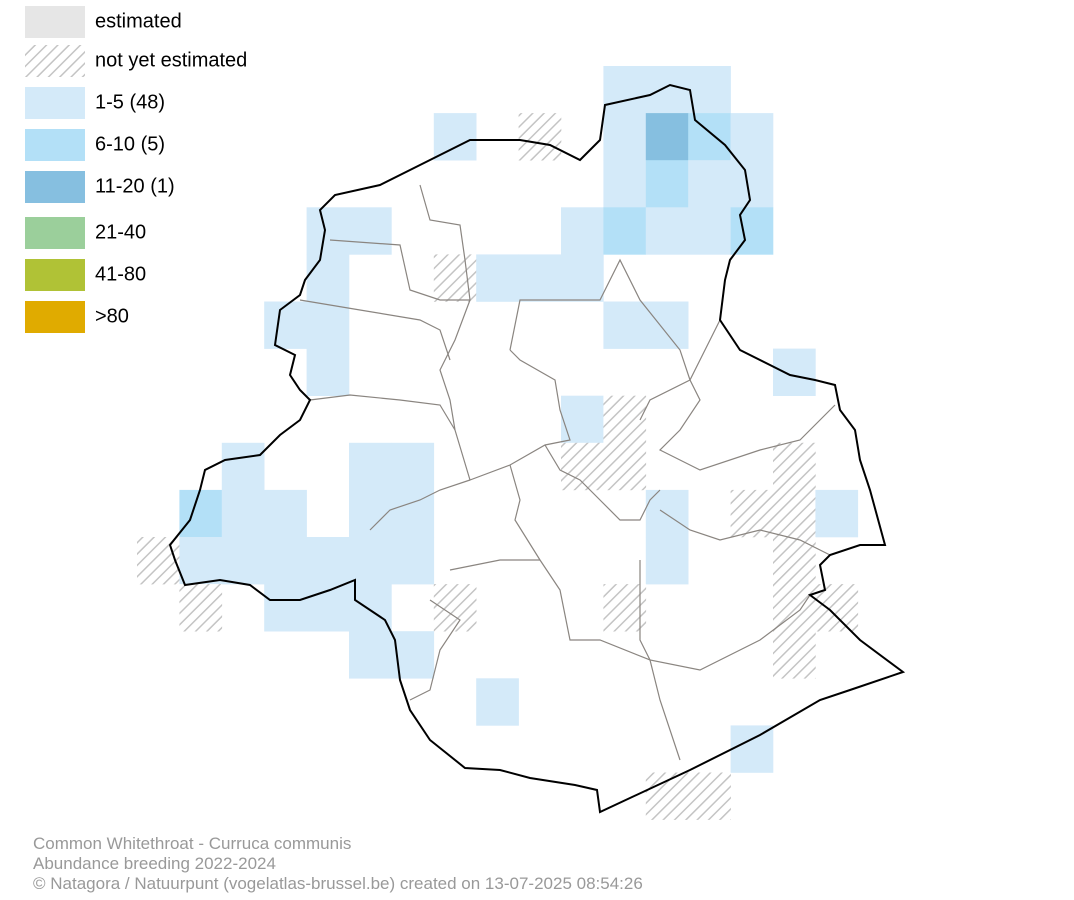  Describe the element at coordinates (171, 60) in the screenshot. I see `legend-label: not yet estimated` at that location.